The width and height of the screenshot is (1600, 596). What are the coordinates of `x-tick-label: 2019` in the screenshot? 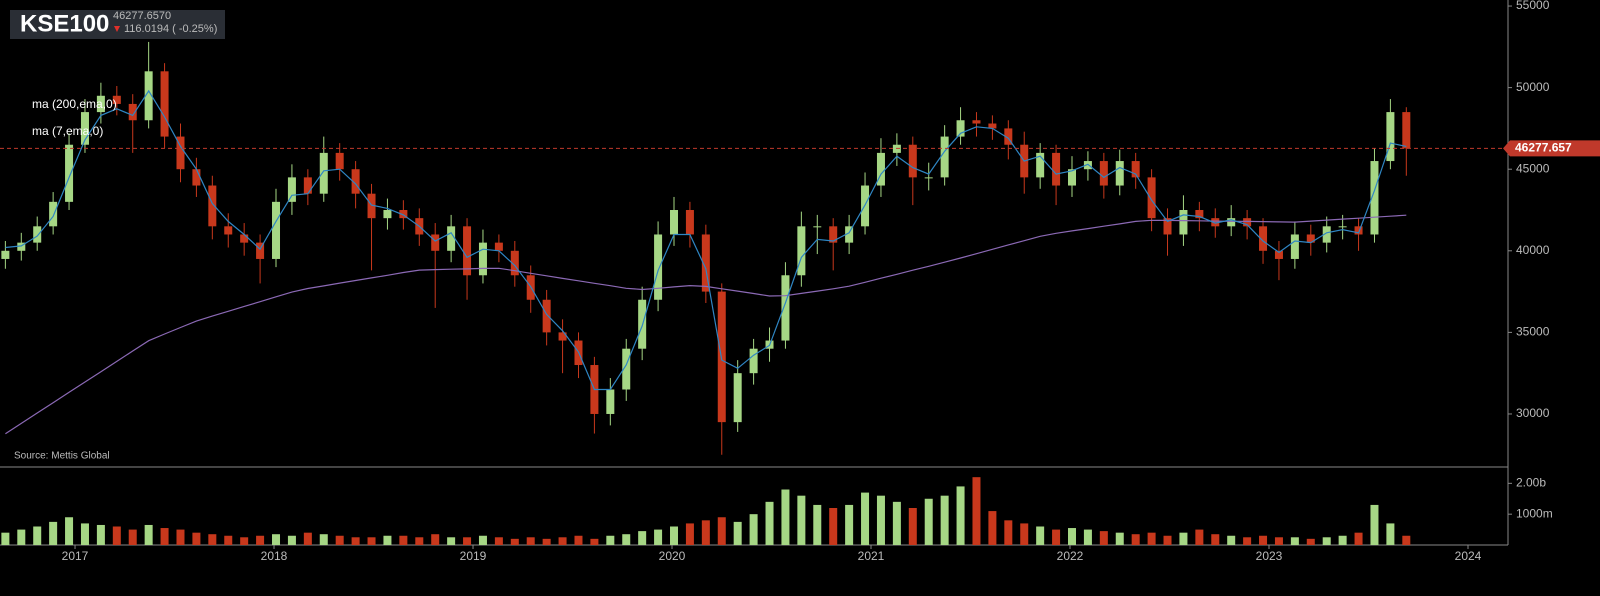 It's located at (473, 556).